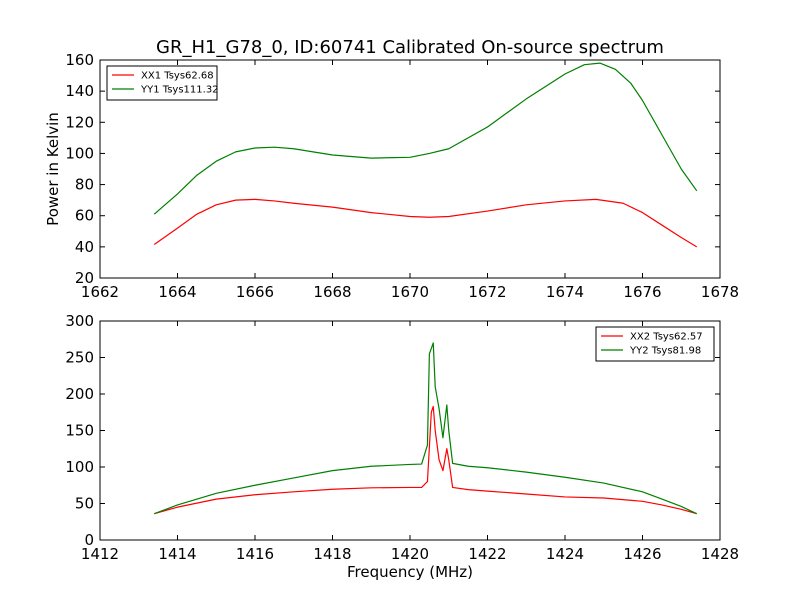  I want to click on x-tick-label: 1676, so click(642, 292).